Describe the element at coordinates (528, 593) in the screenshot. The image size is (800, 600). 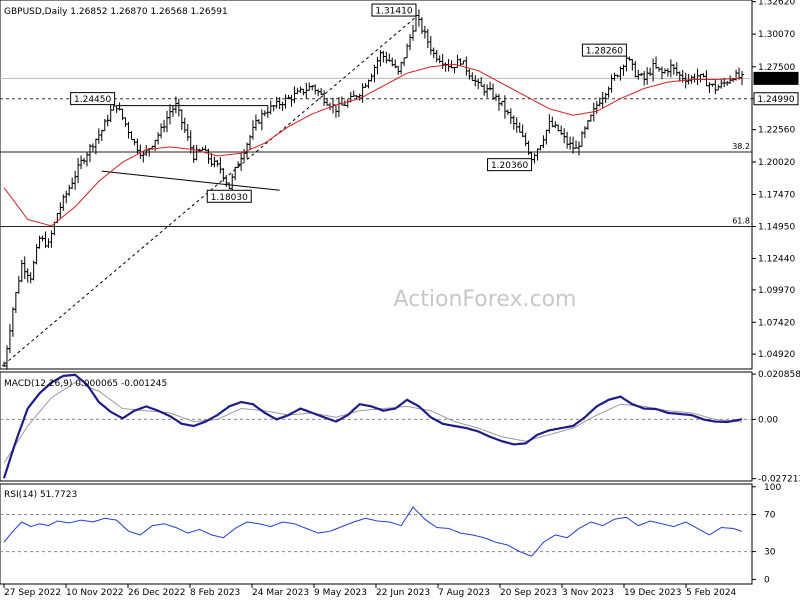
I see `x-tick-label: 20 Sep 2023` at that location.